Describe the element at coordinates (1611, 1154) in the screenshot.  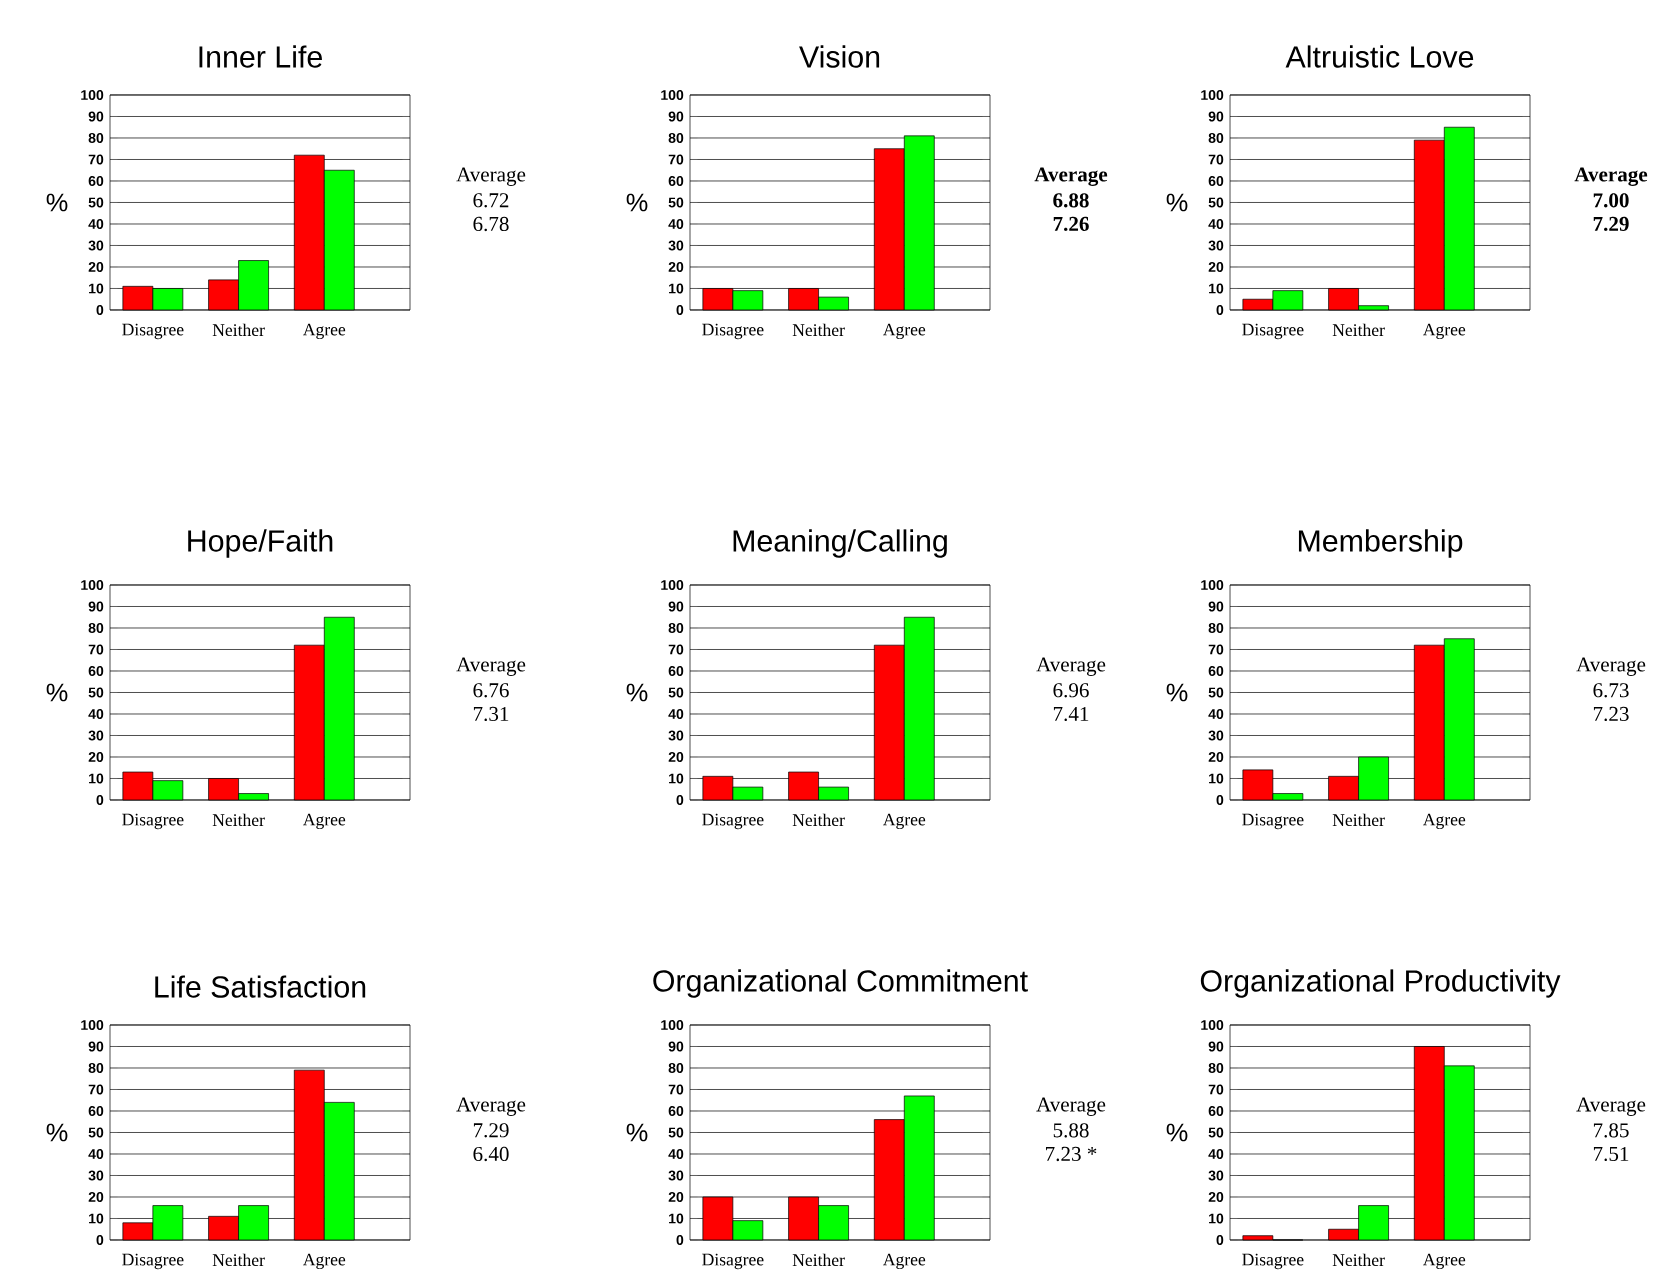
I see `text: 7.51` at that location.